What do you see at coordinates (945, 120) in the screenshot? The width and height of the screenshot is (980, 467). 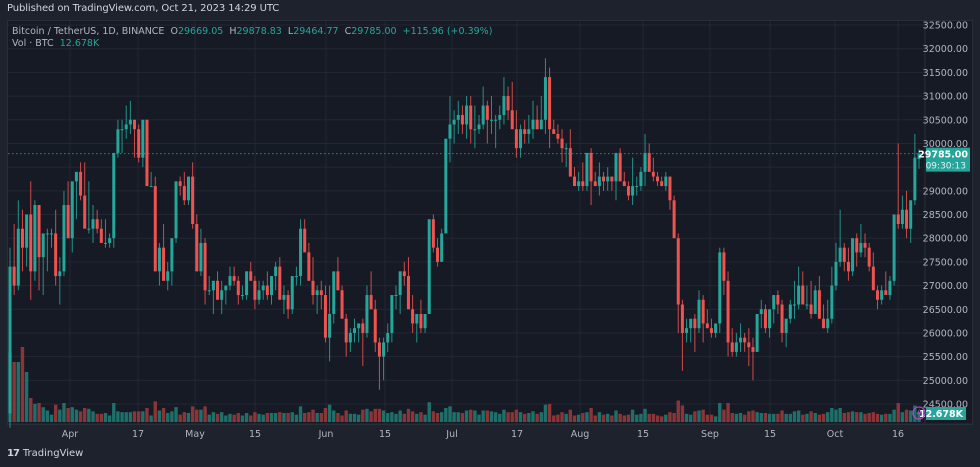 I see `price-tick-label: 30500.00` at bounding box center [945, 120].